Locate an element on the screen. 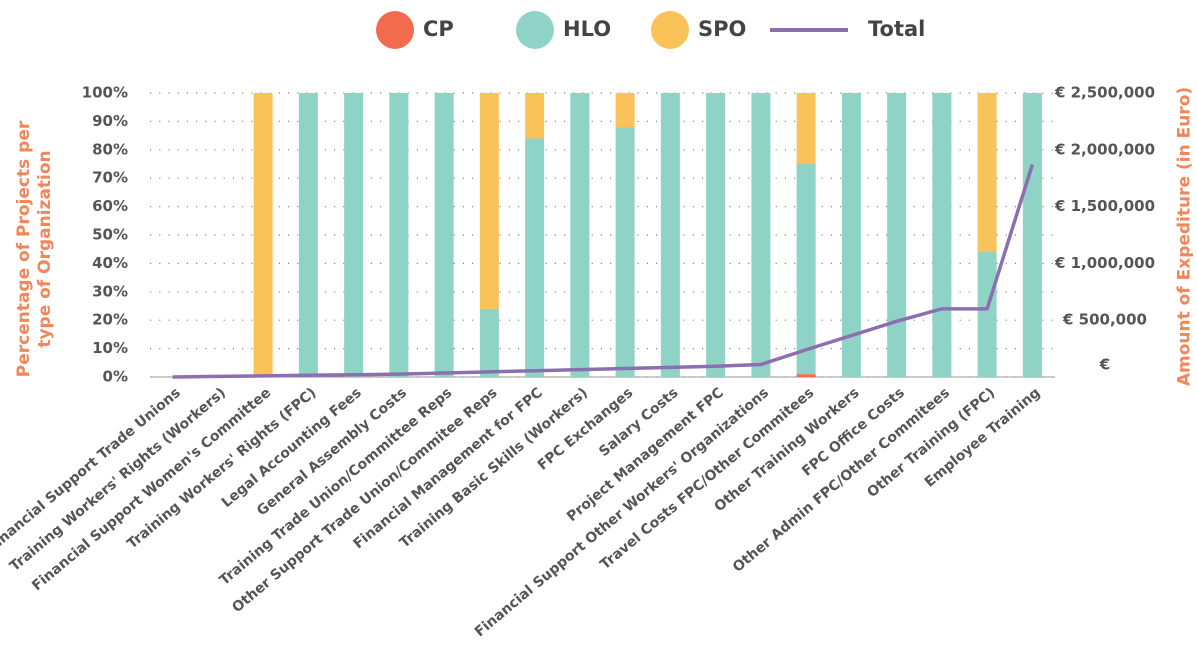 The width and height of the screenshot is (1197, 657). y-tick-label: 50% is located at coordinates (110, 235).